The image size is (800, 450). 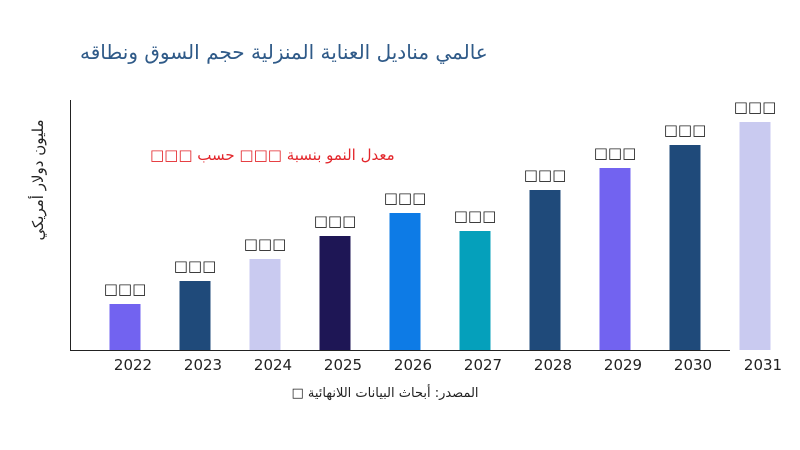 What do you see at coordinates (195, 315) in the screenshot?
I see `bar-2023` at bounding box center [195, 315].